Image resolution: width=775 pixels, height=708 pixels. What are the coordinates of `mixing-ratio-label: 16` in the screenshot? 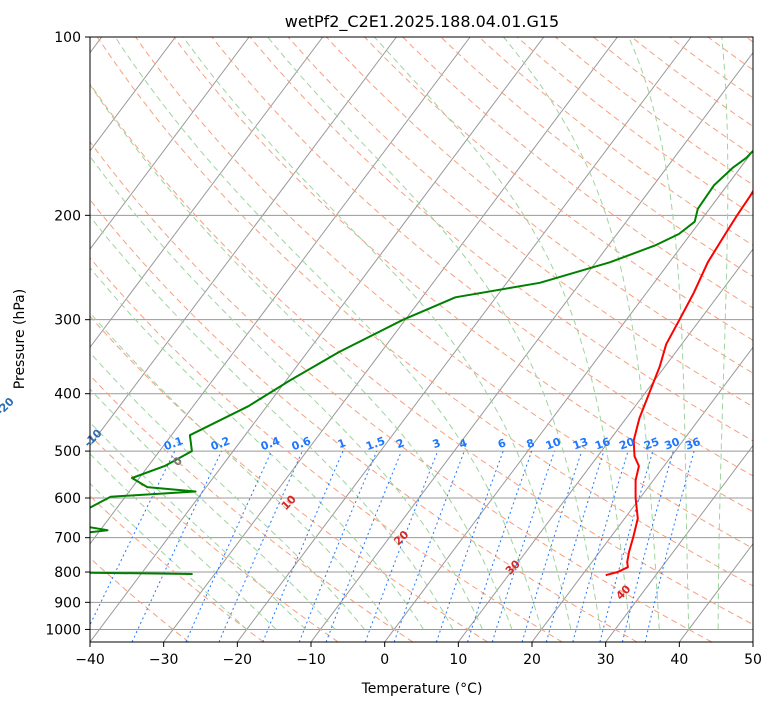 It's located at (602, 444).